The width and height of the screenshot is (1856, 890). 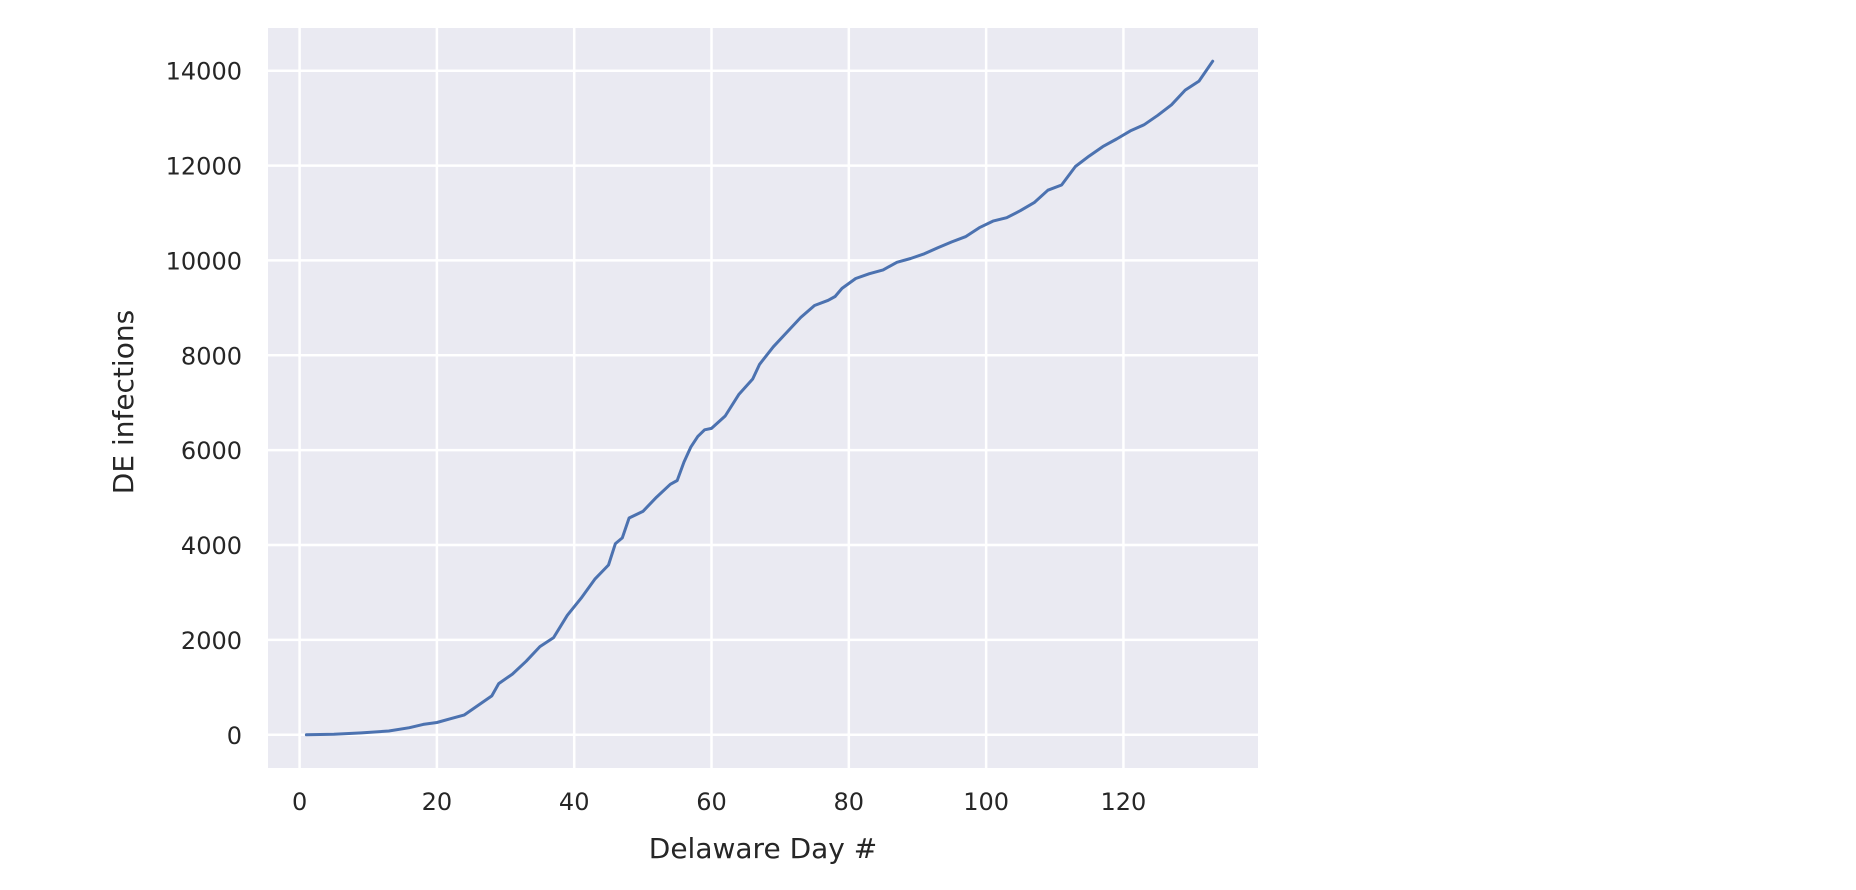 I want to click on y-tick-label: 12000, so click(x=204, y=167).